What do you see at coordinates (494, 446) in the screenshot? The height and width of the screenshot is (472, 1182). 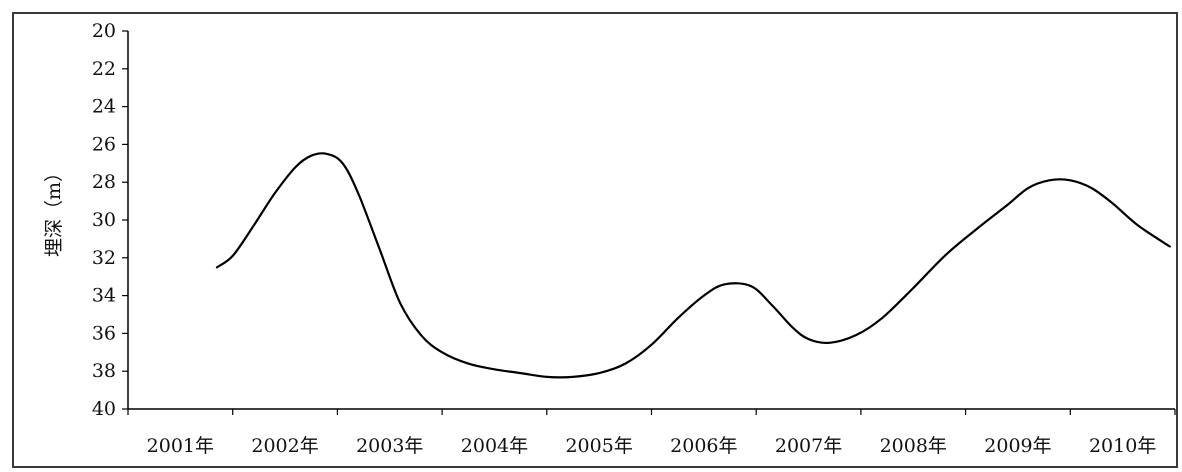 I see `x-tick-label: 2004年` at bounding box center [494, 446].